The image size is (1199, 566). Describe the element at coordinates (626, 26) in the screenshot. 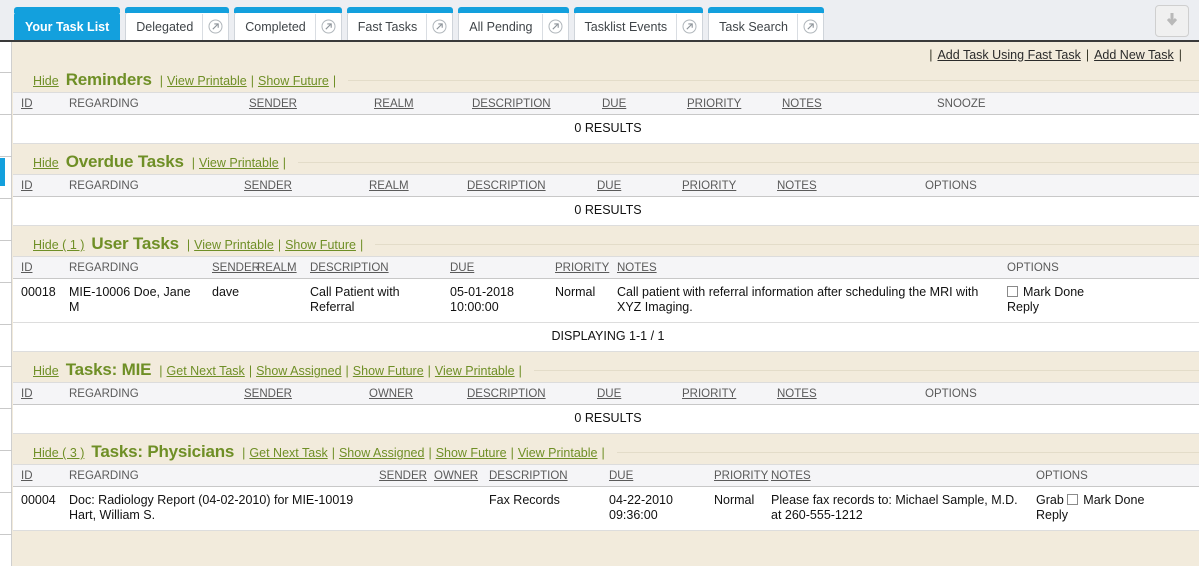

I see `tab-label: Tasklist Events` at that location.